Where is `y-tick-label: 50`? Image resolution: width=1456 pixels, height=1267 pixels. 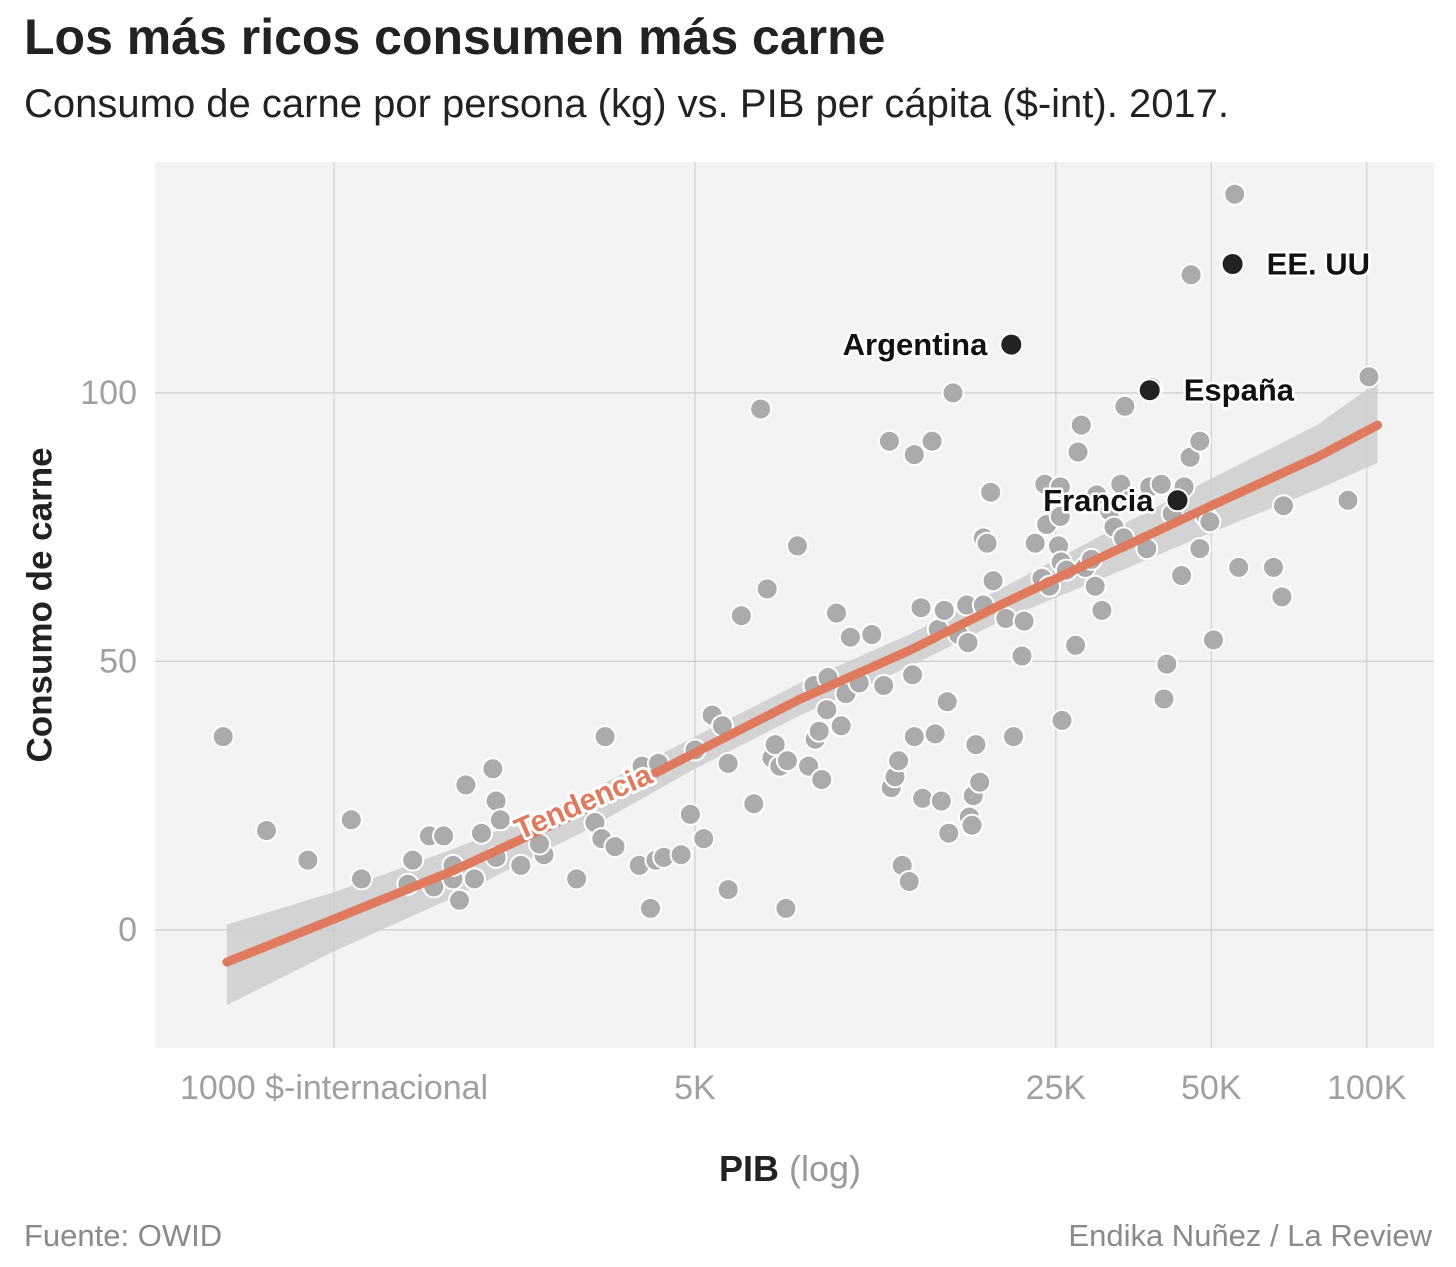
y-tick-label: 50 is located at coordinates (118, 661).